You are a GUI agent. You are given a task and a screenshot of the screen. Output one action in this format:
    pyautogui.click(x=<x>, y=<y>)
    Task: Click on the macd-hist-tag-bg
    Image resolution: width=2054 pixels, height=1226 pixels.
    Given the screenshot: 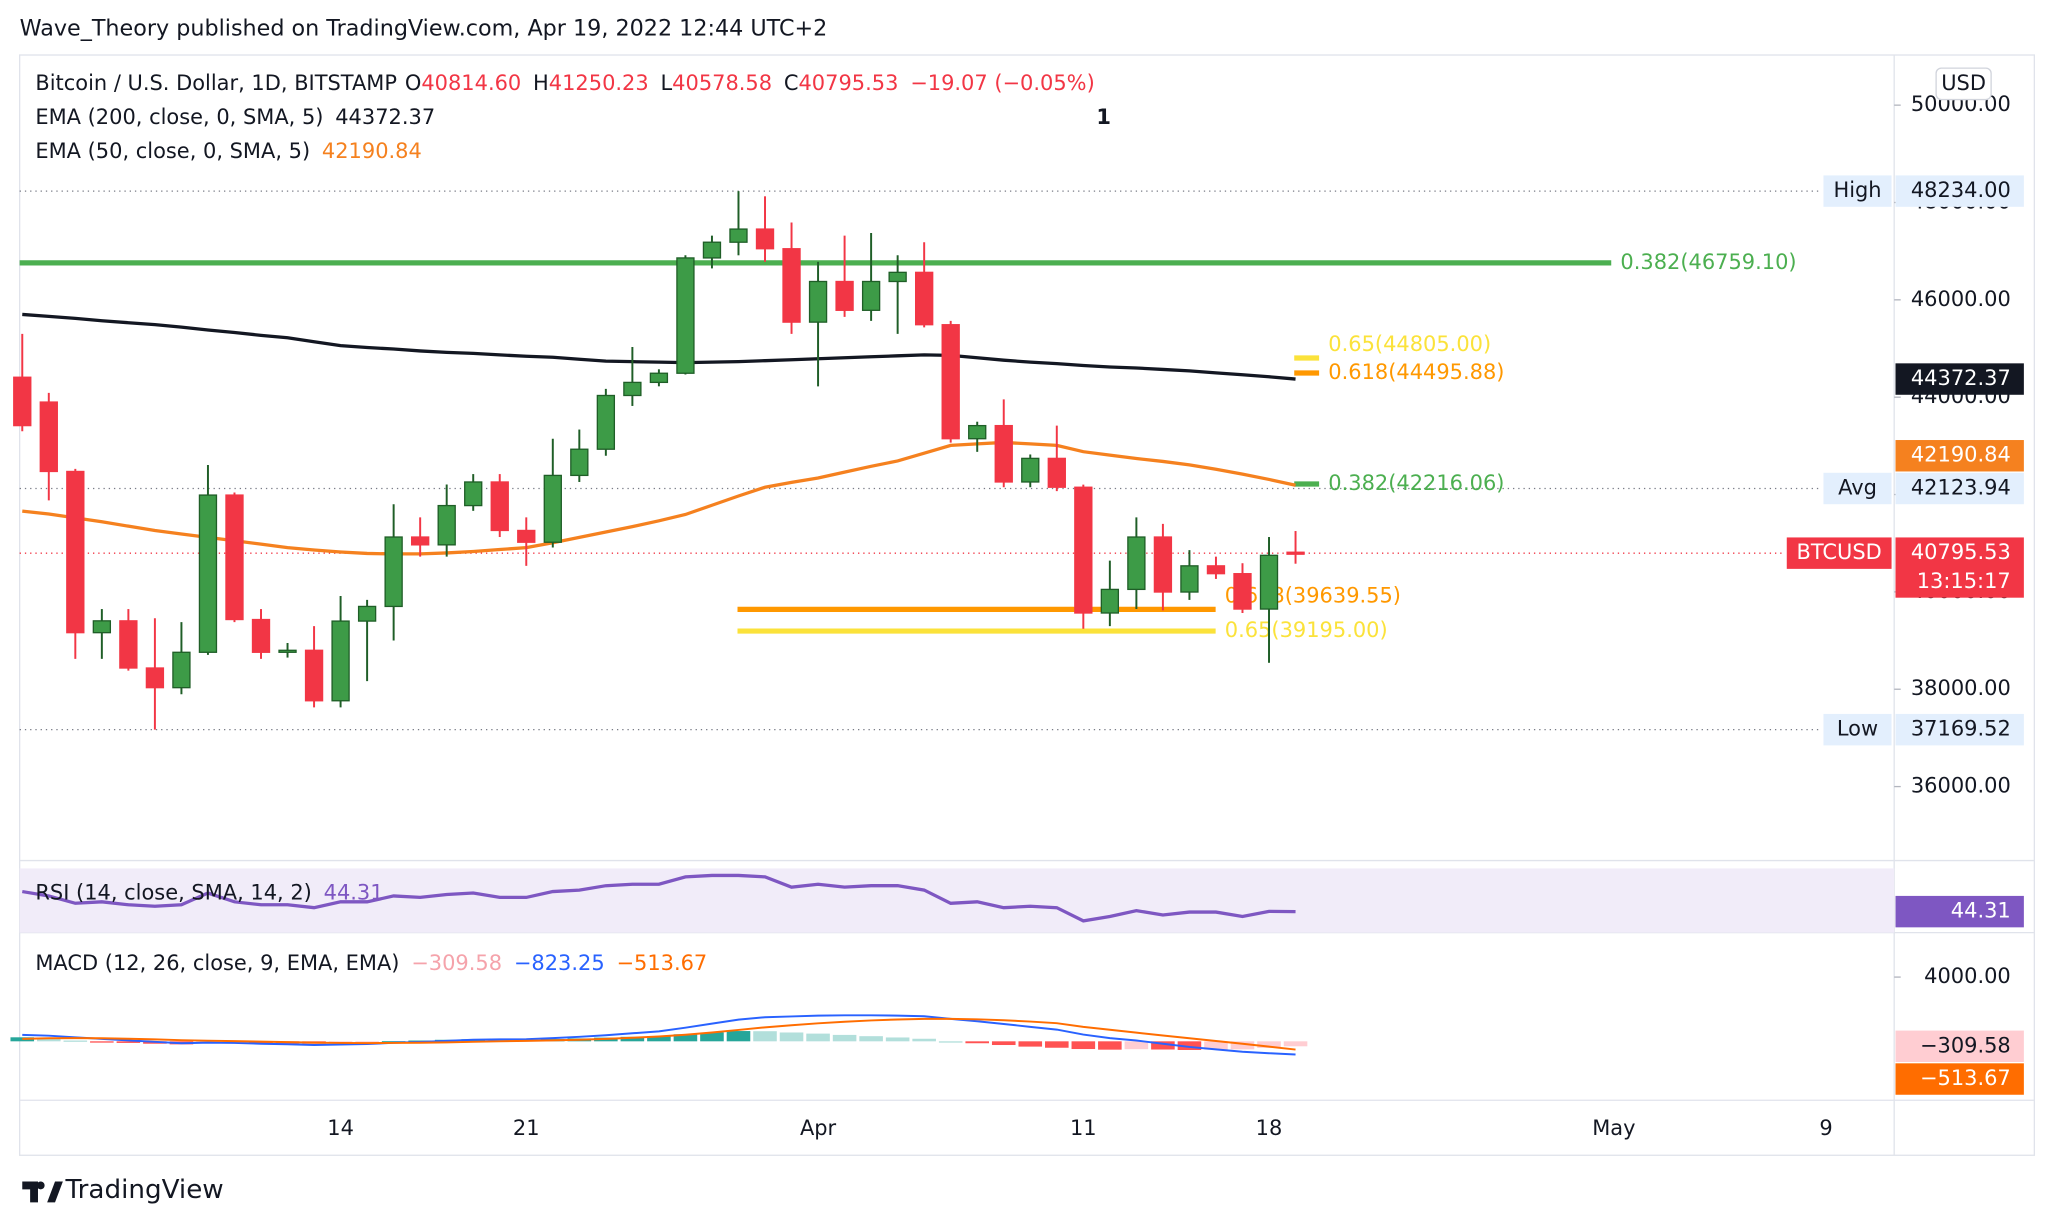 What is the action you would take?
    pyautogui.click(x=1959, y=1046)
    